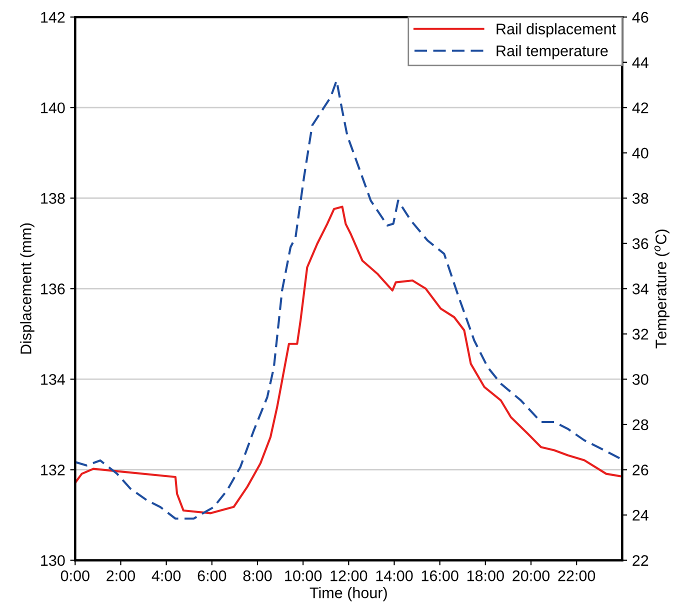 The height and width of the screenshot is (609, 677). What do you see at coordinates (640, 515) in the screenshot?
I see `y2-tick-label: 24` at bounding box center [640, 515].